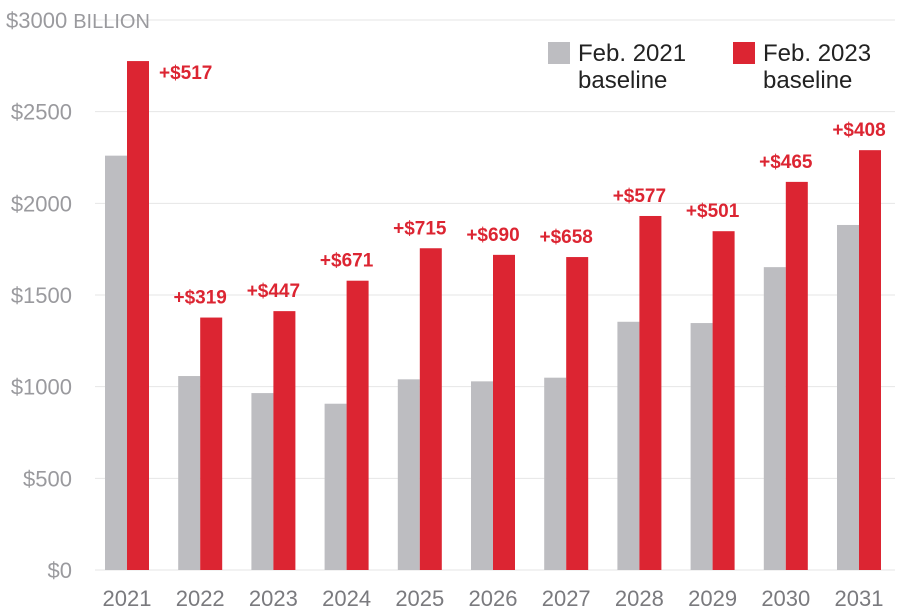  What do you see at coordinates (870, 360) in the screenshot?
I see `bar-feb-2023-2031` at bounding box center [870, 360].